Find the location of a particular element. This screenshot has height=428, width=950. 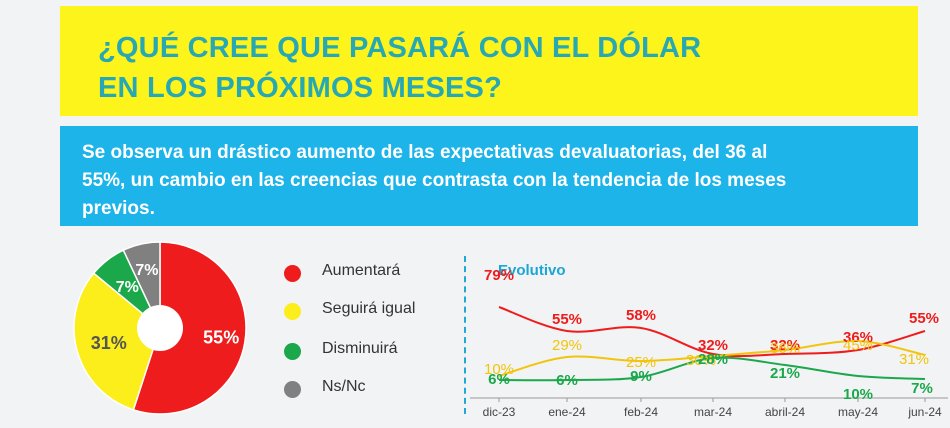

data-label-disminuira: 28% is located at coordinates (713, 359).